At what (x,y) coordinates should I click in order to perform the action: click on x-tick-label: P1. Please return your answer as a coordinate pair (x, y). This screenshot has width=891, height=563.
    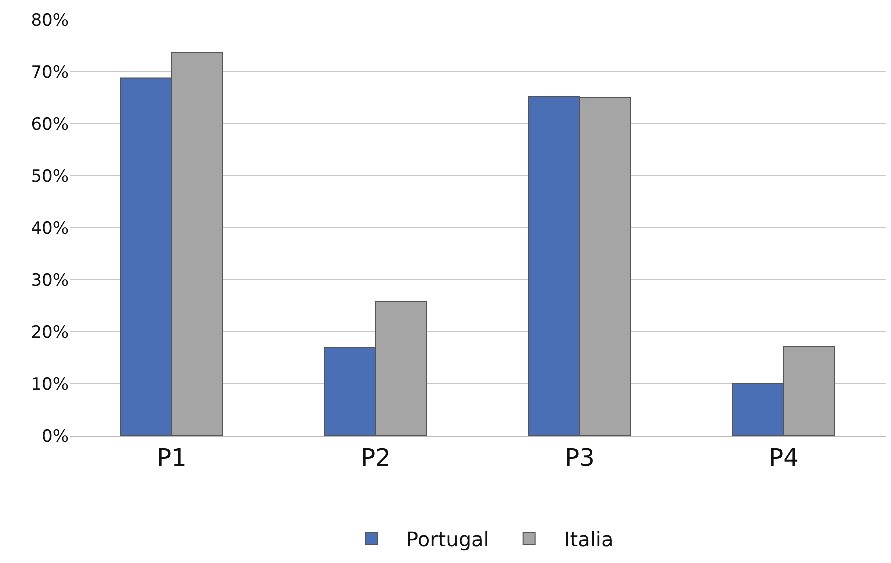
    Looking at the image, I should click on (172, 458).